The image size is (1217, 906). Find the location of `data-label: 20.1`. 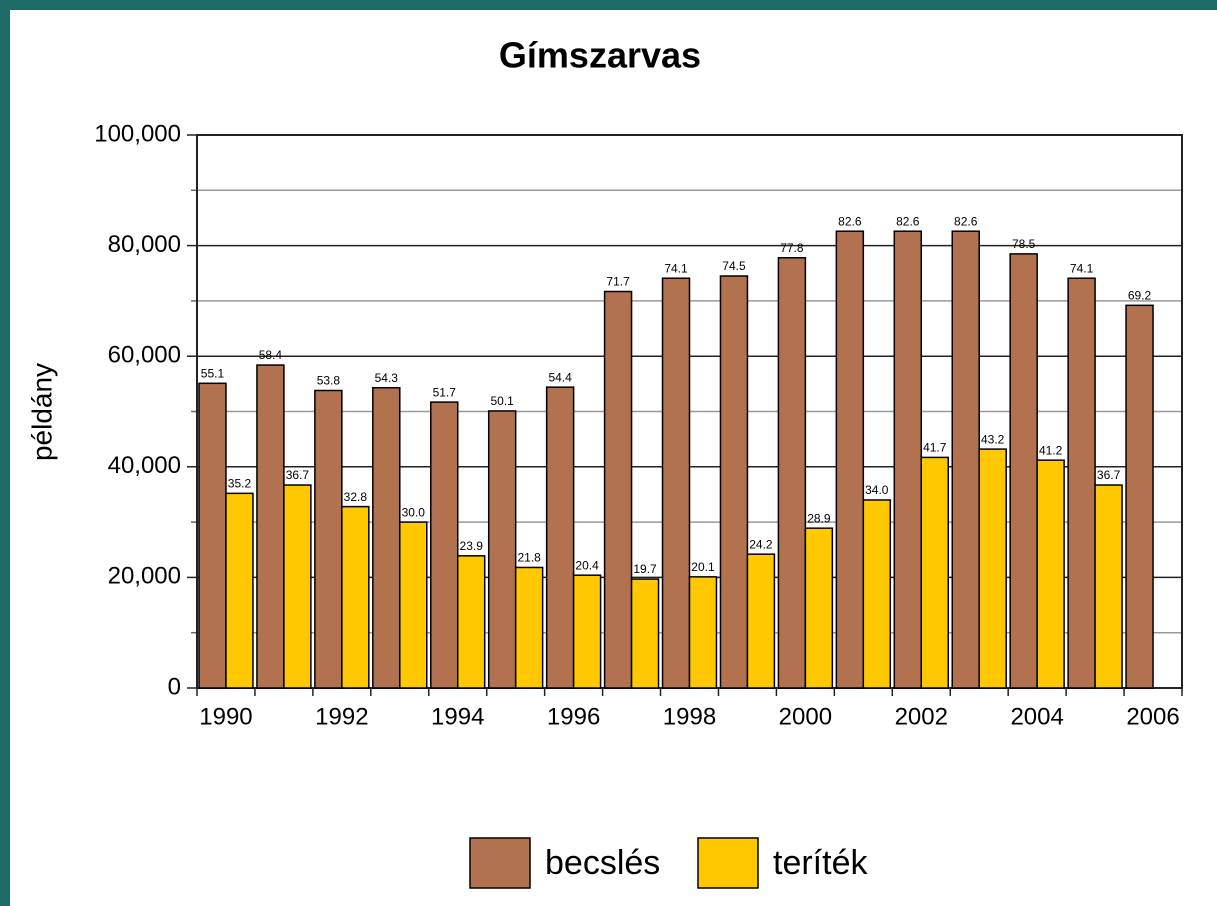

data-label: 20.1 is located at coordinates (703, 567).